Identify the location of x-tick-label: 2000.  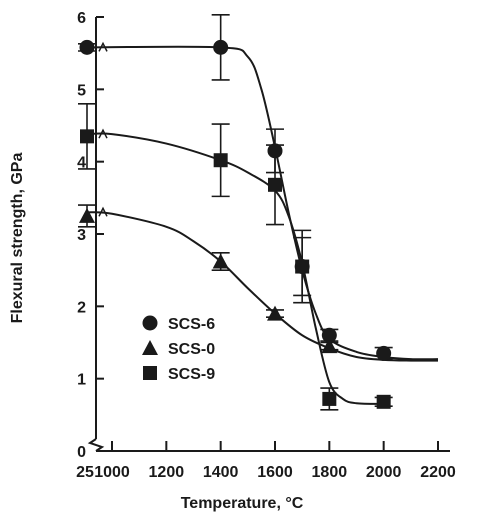
(384, 472).